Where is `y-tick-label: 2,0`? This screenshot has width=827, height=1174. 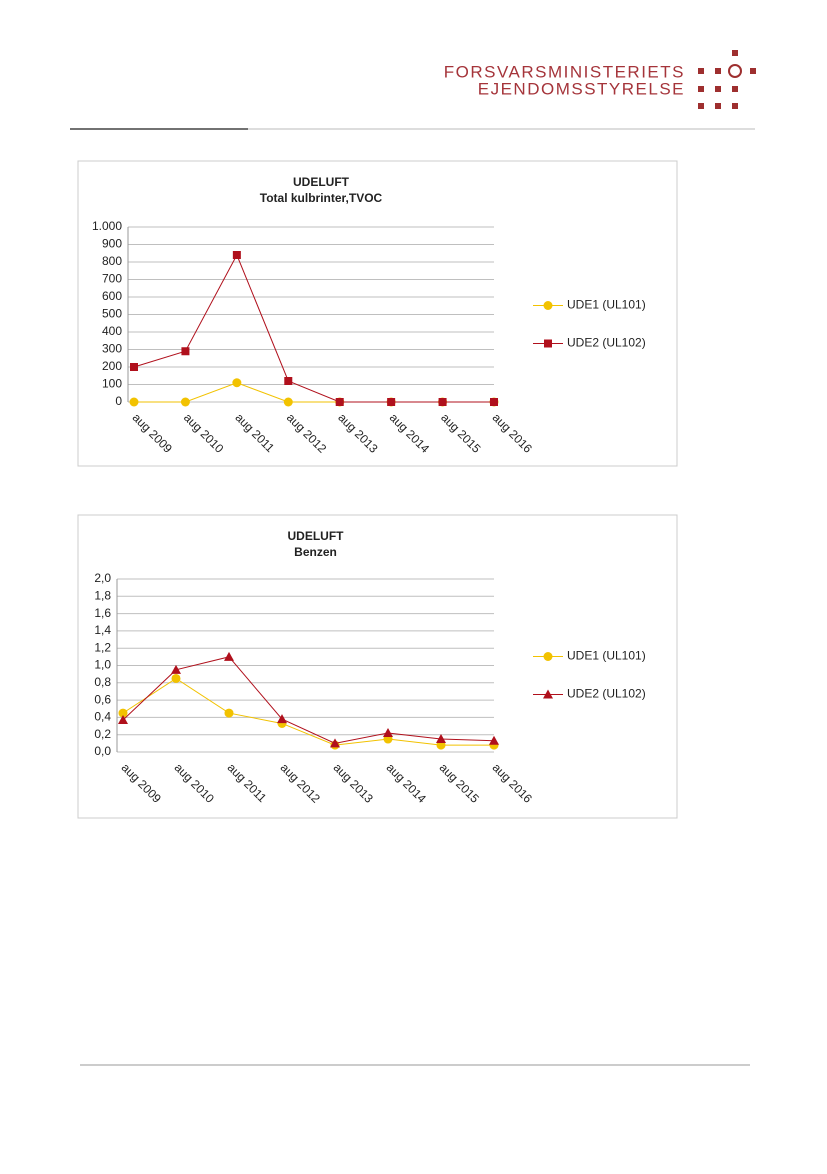 y-tick-label: 2,0 is located at coordinates (102, 578).